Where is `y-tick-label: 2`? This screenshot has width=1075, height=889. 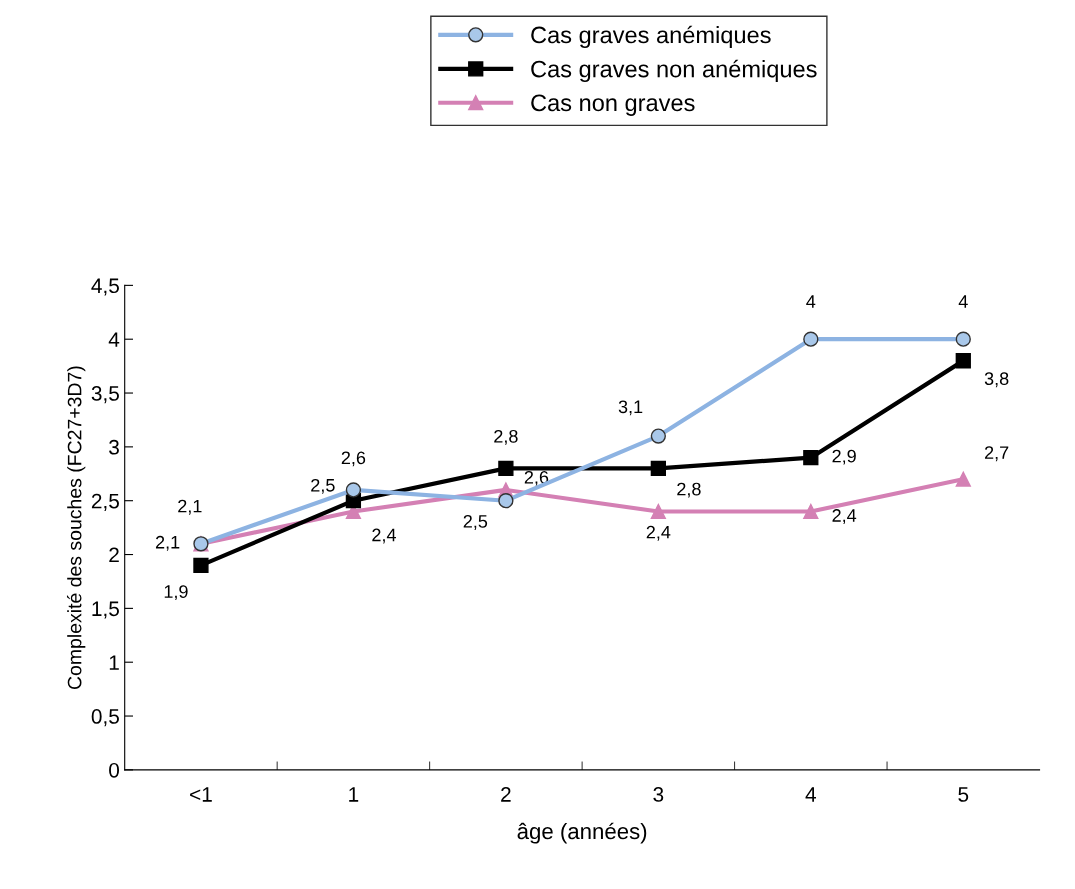
y-tick-label: 2 is located at coordinates (114, 555).